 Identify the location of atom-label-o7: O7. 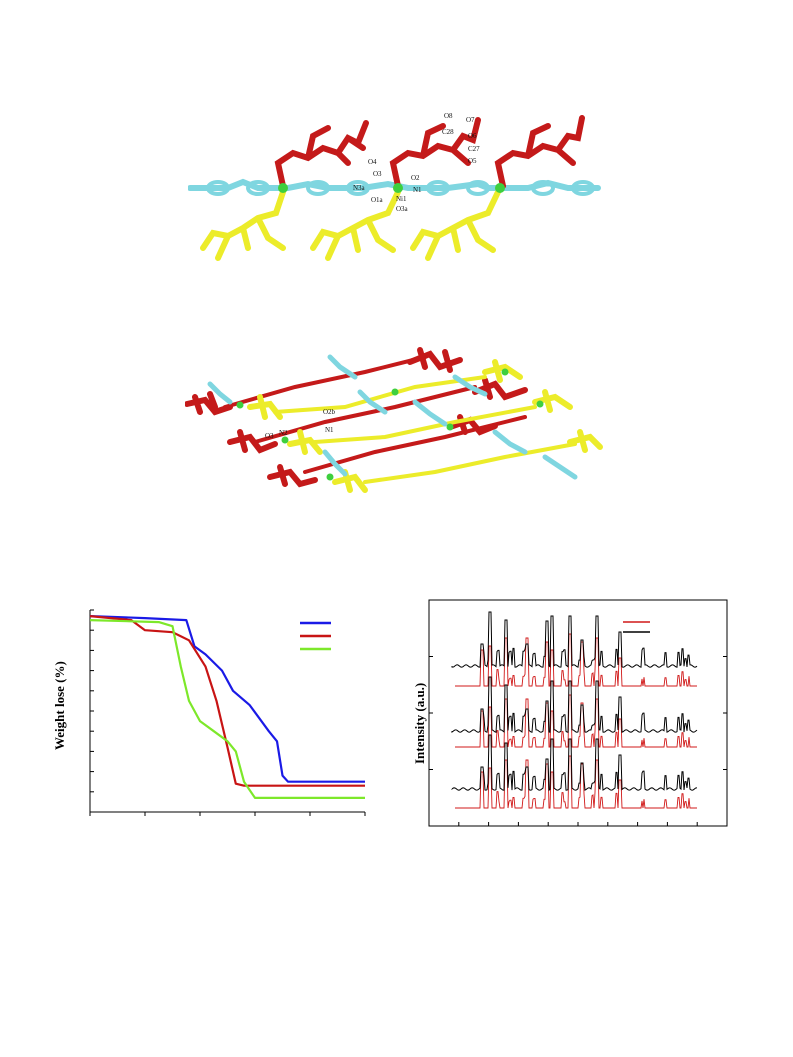
(470, 120).